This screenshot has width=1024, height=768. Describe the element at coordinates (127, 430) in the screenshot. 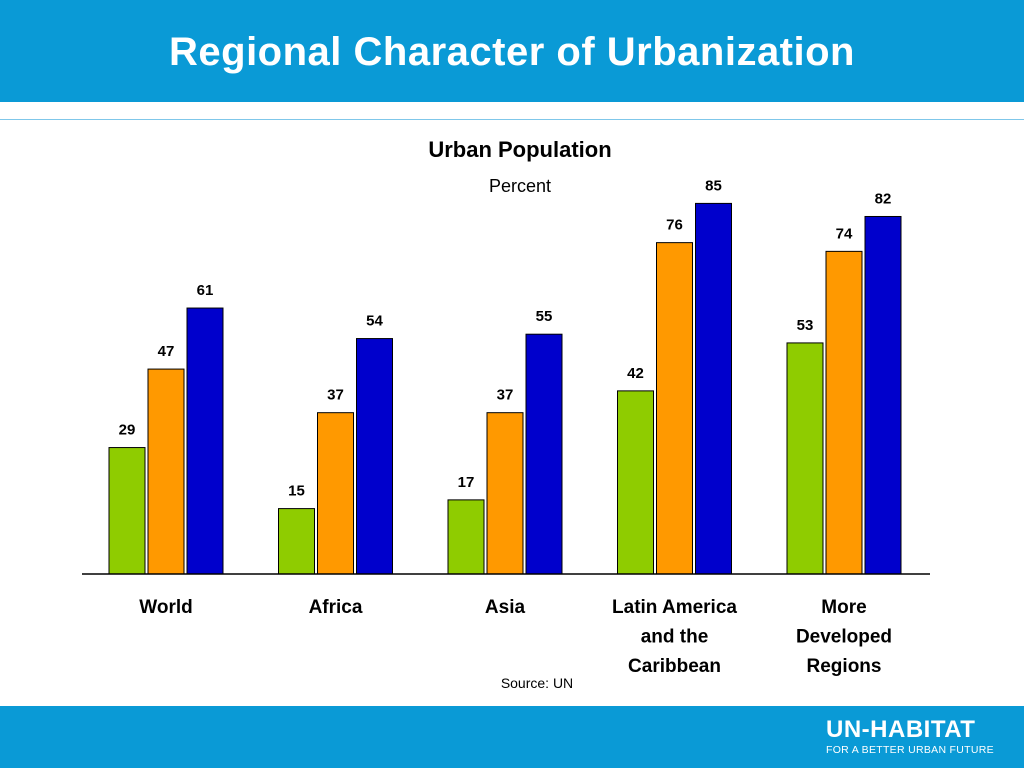

I see `data-label: 29` at that location.